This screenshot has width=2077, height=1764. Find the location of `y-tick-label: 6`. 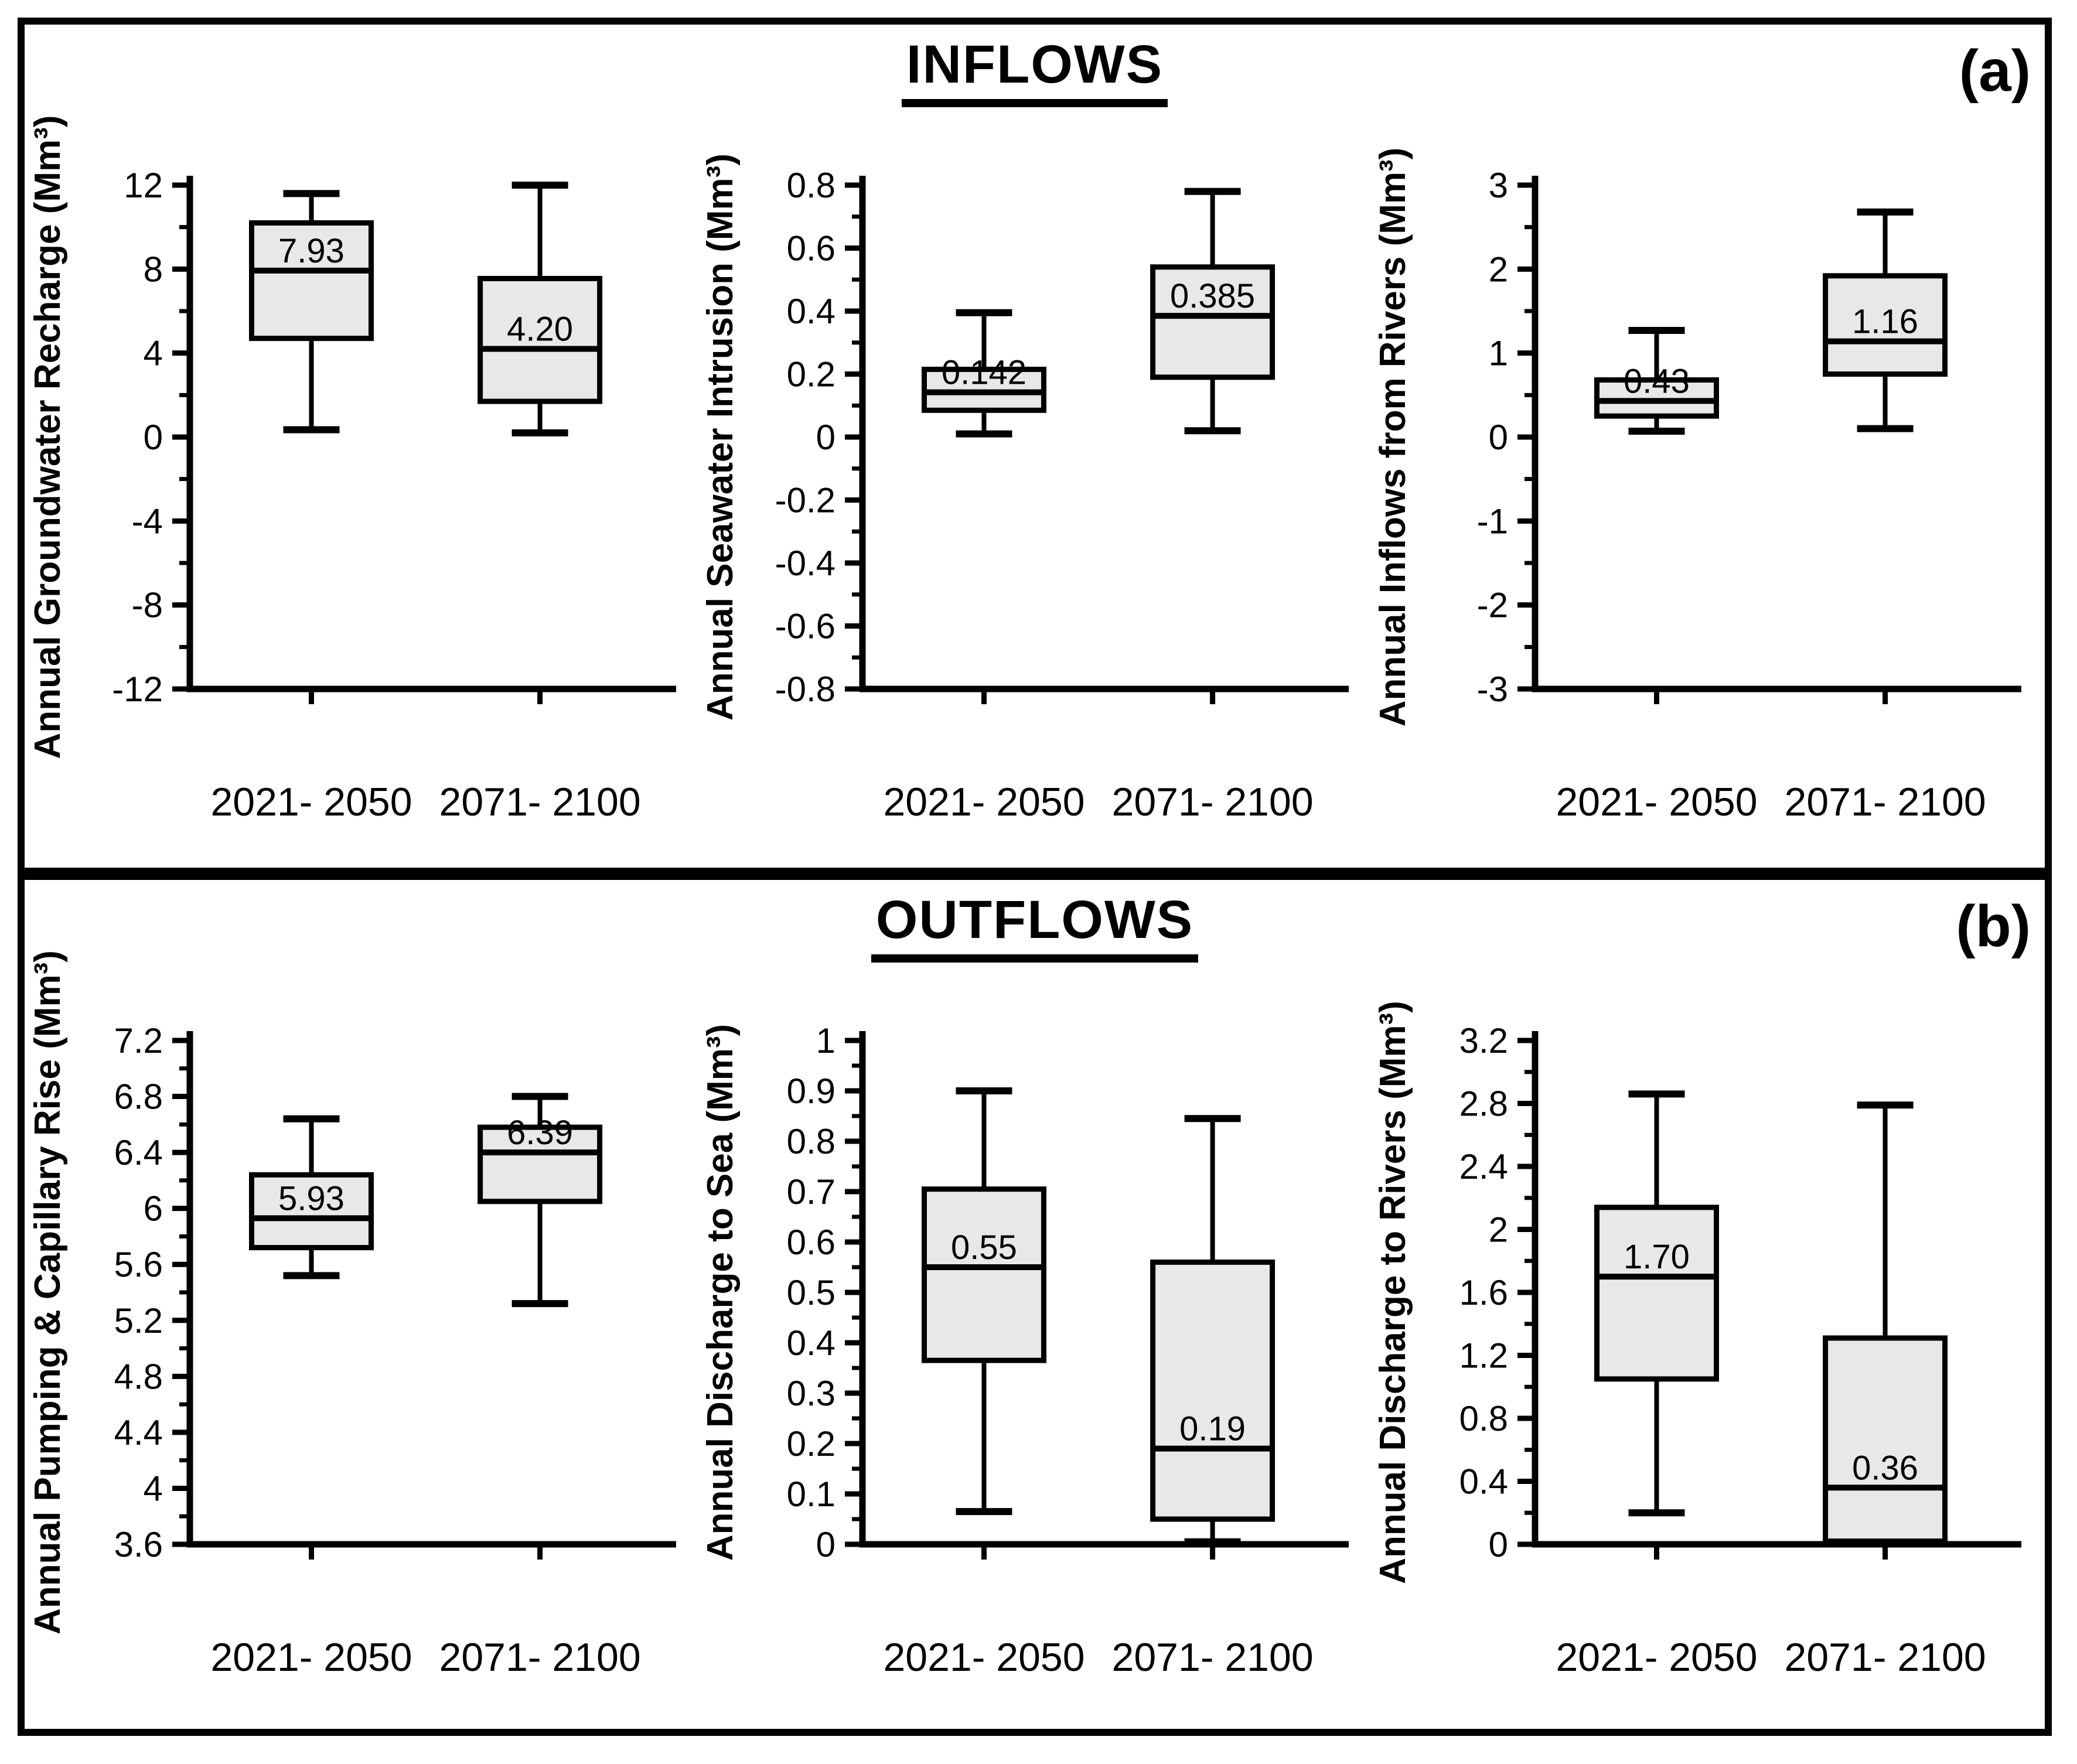

y-tick-label: 6 is located at coordinates (153, 1209).